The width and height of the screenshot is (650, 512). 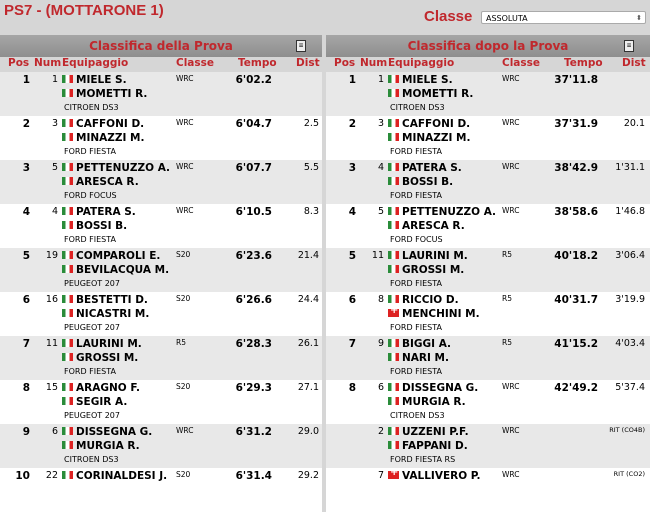 I want to click on driver-name: DISSEGNA G., so click(x=440, y=388).